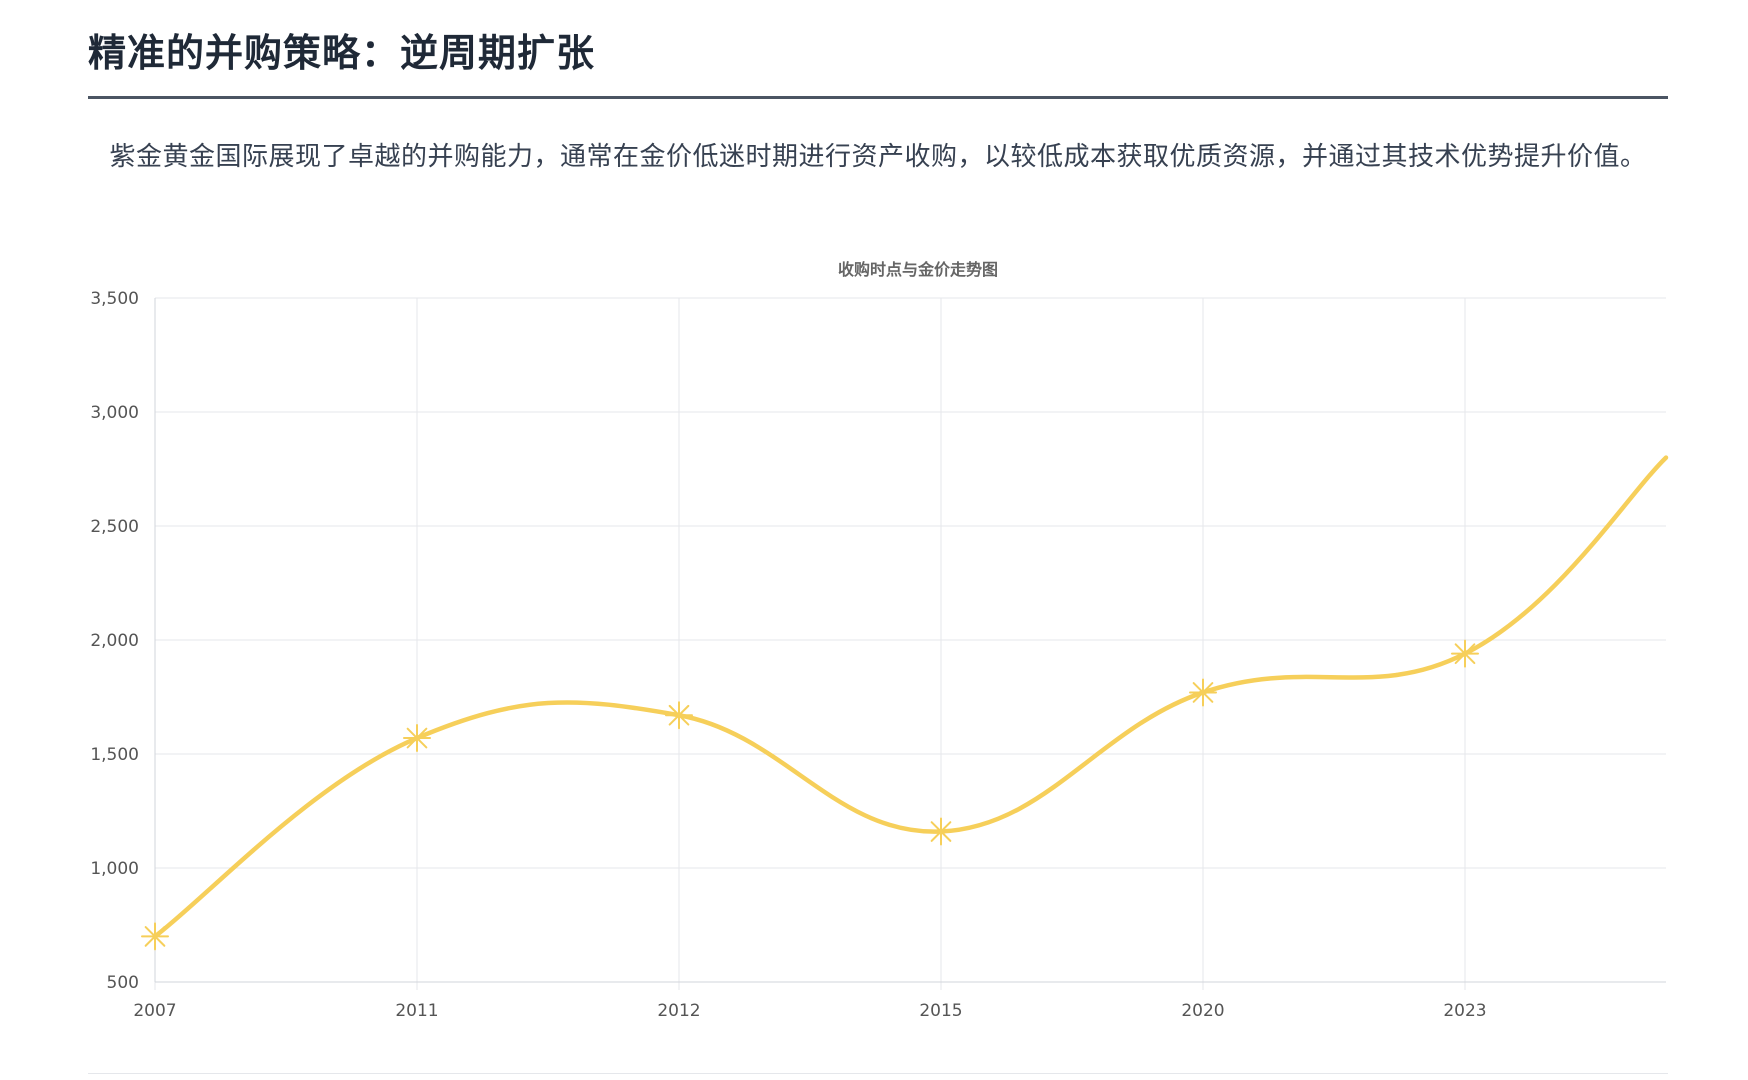 This screenshot has height=1080, width=1748. I want to click on x-tick-label: 2023, so click(1464, 1011).